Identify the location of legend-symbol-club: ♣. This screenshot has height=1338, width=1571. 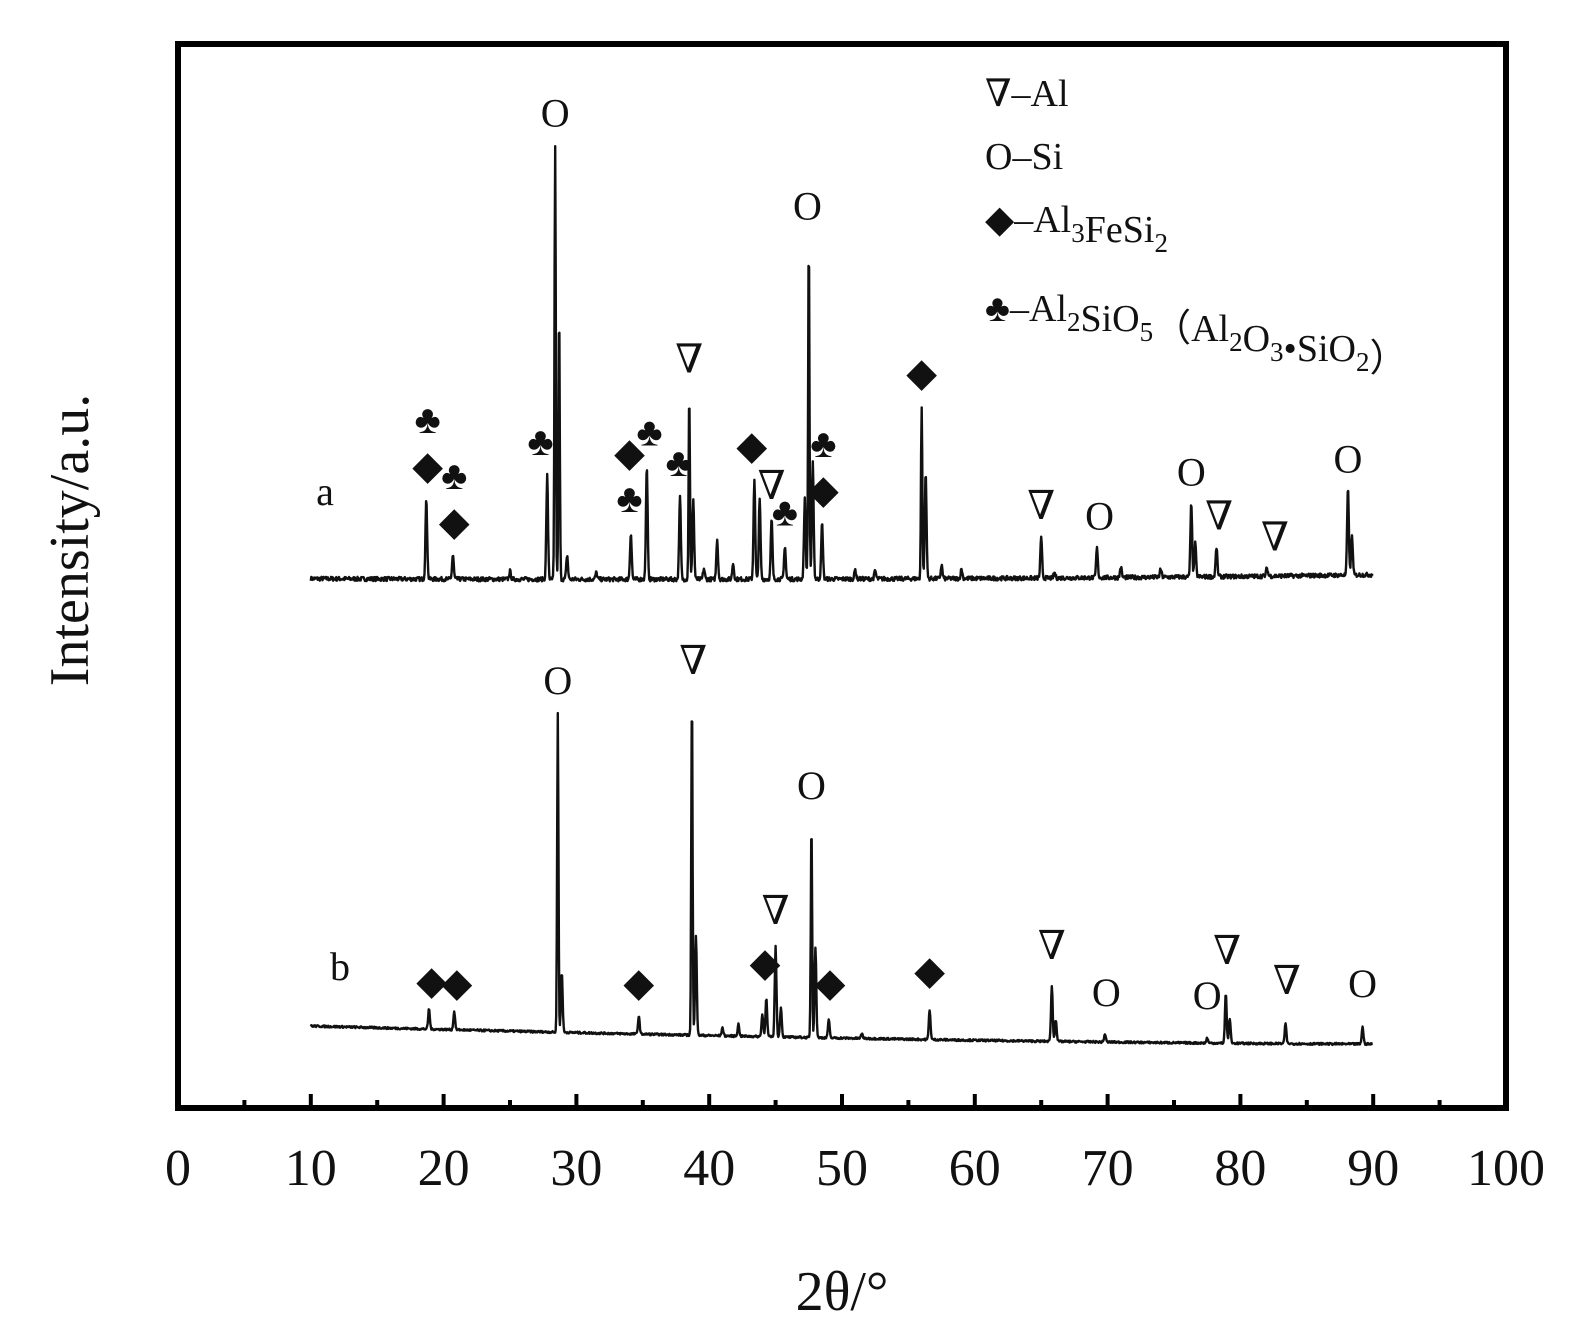
(997, 309).